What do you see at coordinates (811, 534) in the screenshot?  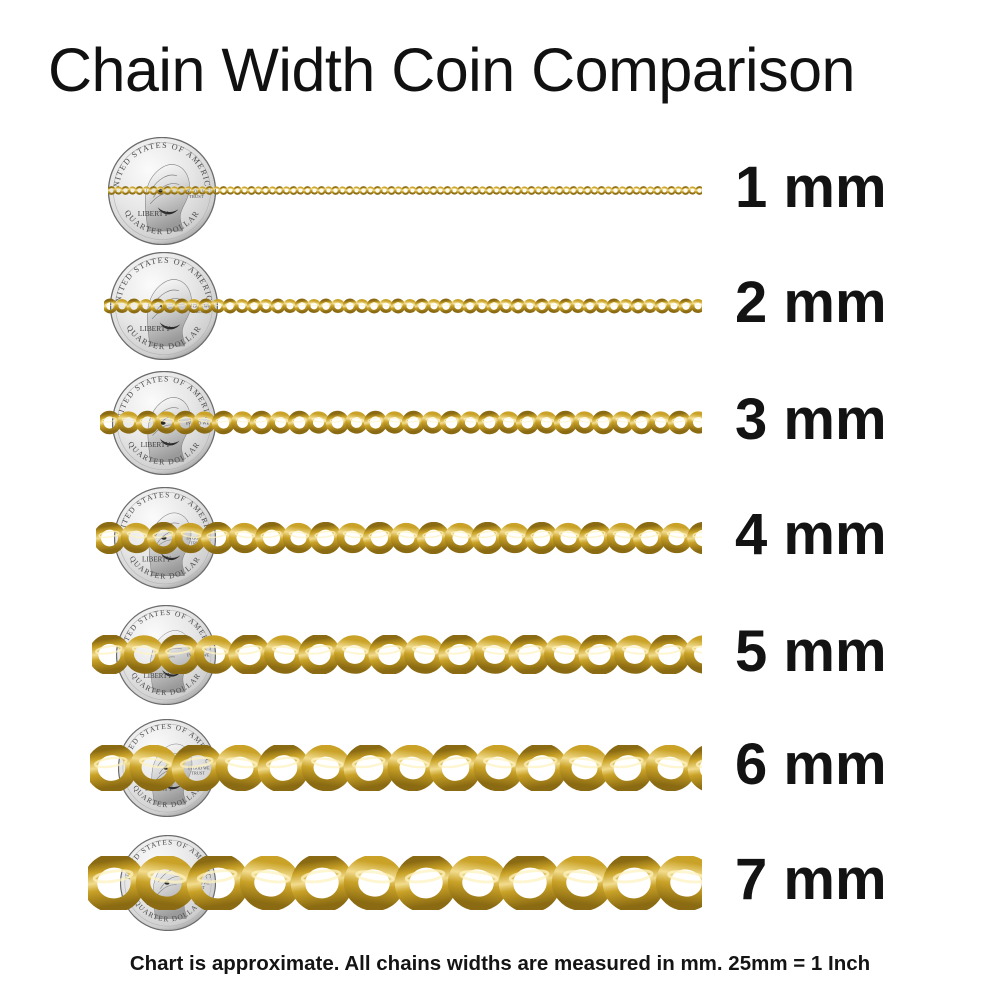 I see `chain-width-label-4mm: 4 mm` at bounding box center [811, 534].